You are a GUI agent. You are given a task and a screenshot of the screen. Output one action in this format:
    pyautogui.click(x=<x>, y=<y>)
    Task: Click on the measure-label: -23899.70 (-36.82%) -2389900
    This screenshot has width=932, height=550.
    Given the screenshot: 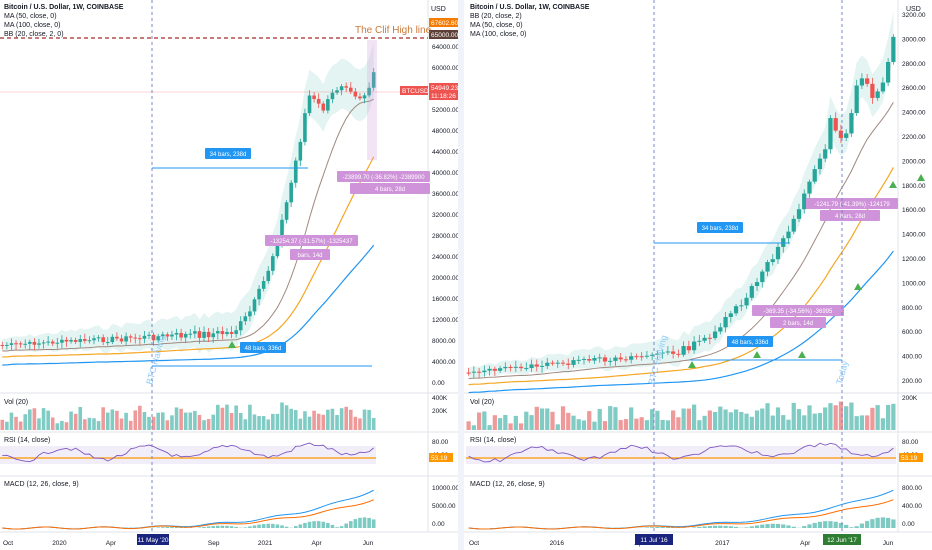 What is the action you would take?
    pyautogui.click(x=383, y=178)
    